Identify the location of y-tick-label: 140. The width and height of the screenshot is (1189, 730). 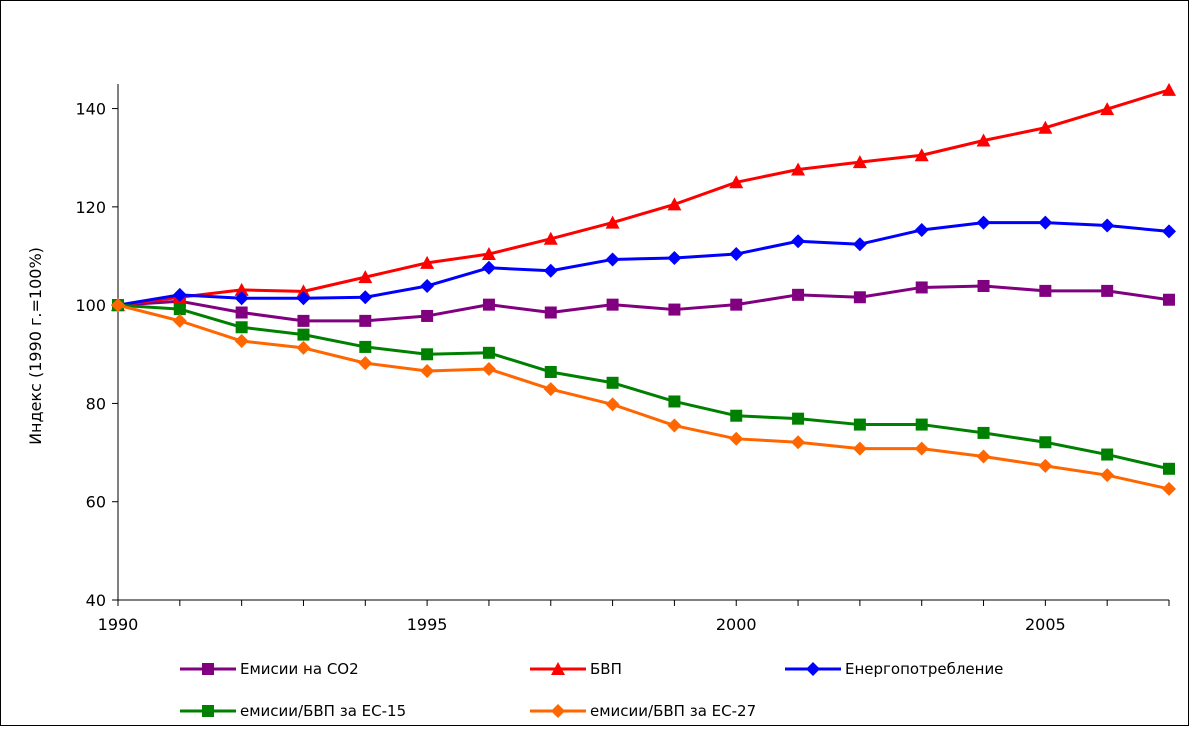
(90, 109).